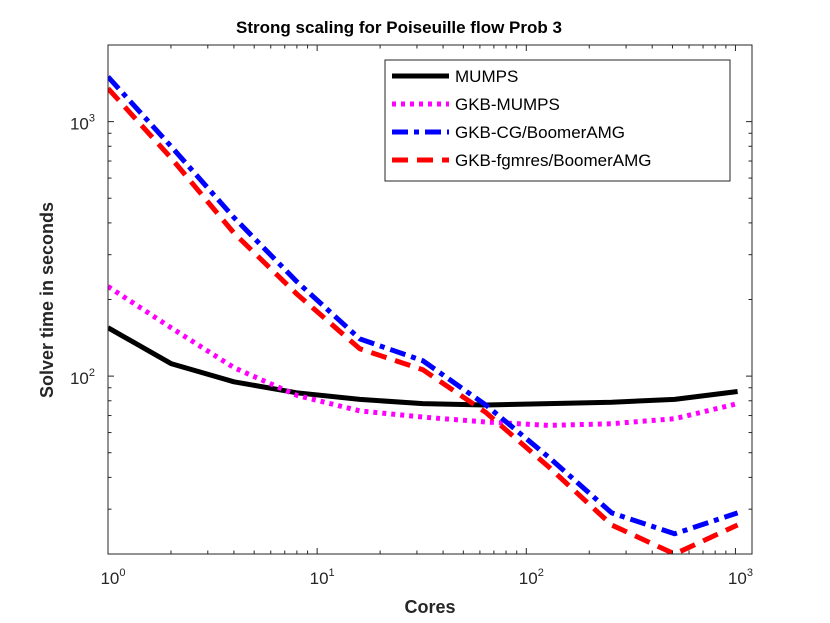 This screenshot has height=623, width=830. I want to click on legend-label-2: GKB-CG/BoomerAMG, so click(540, 132).